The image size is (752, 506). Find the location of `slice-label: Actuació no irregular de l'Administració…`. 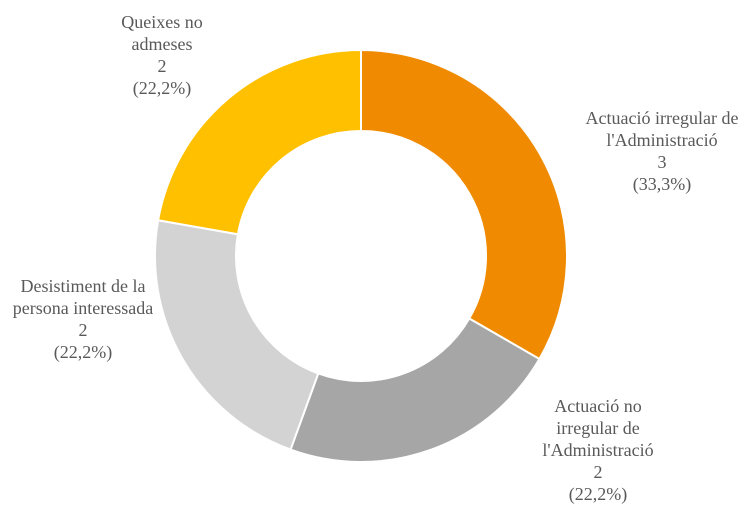

slice-label: Actuació no irregular de l'Administració… is located at coordinates (598, 450).